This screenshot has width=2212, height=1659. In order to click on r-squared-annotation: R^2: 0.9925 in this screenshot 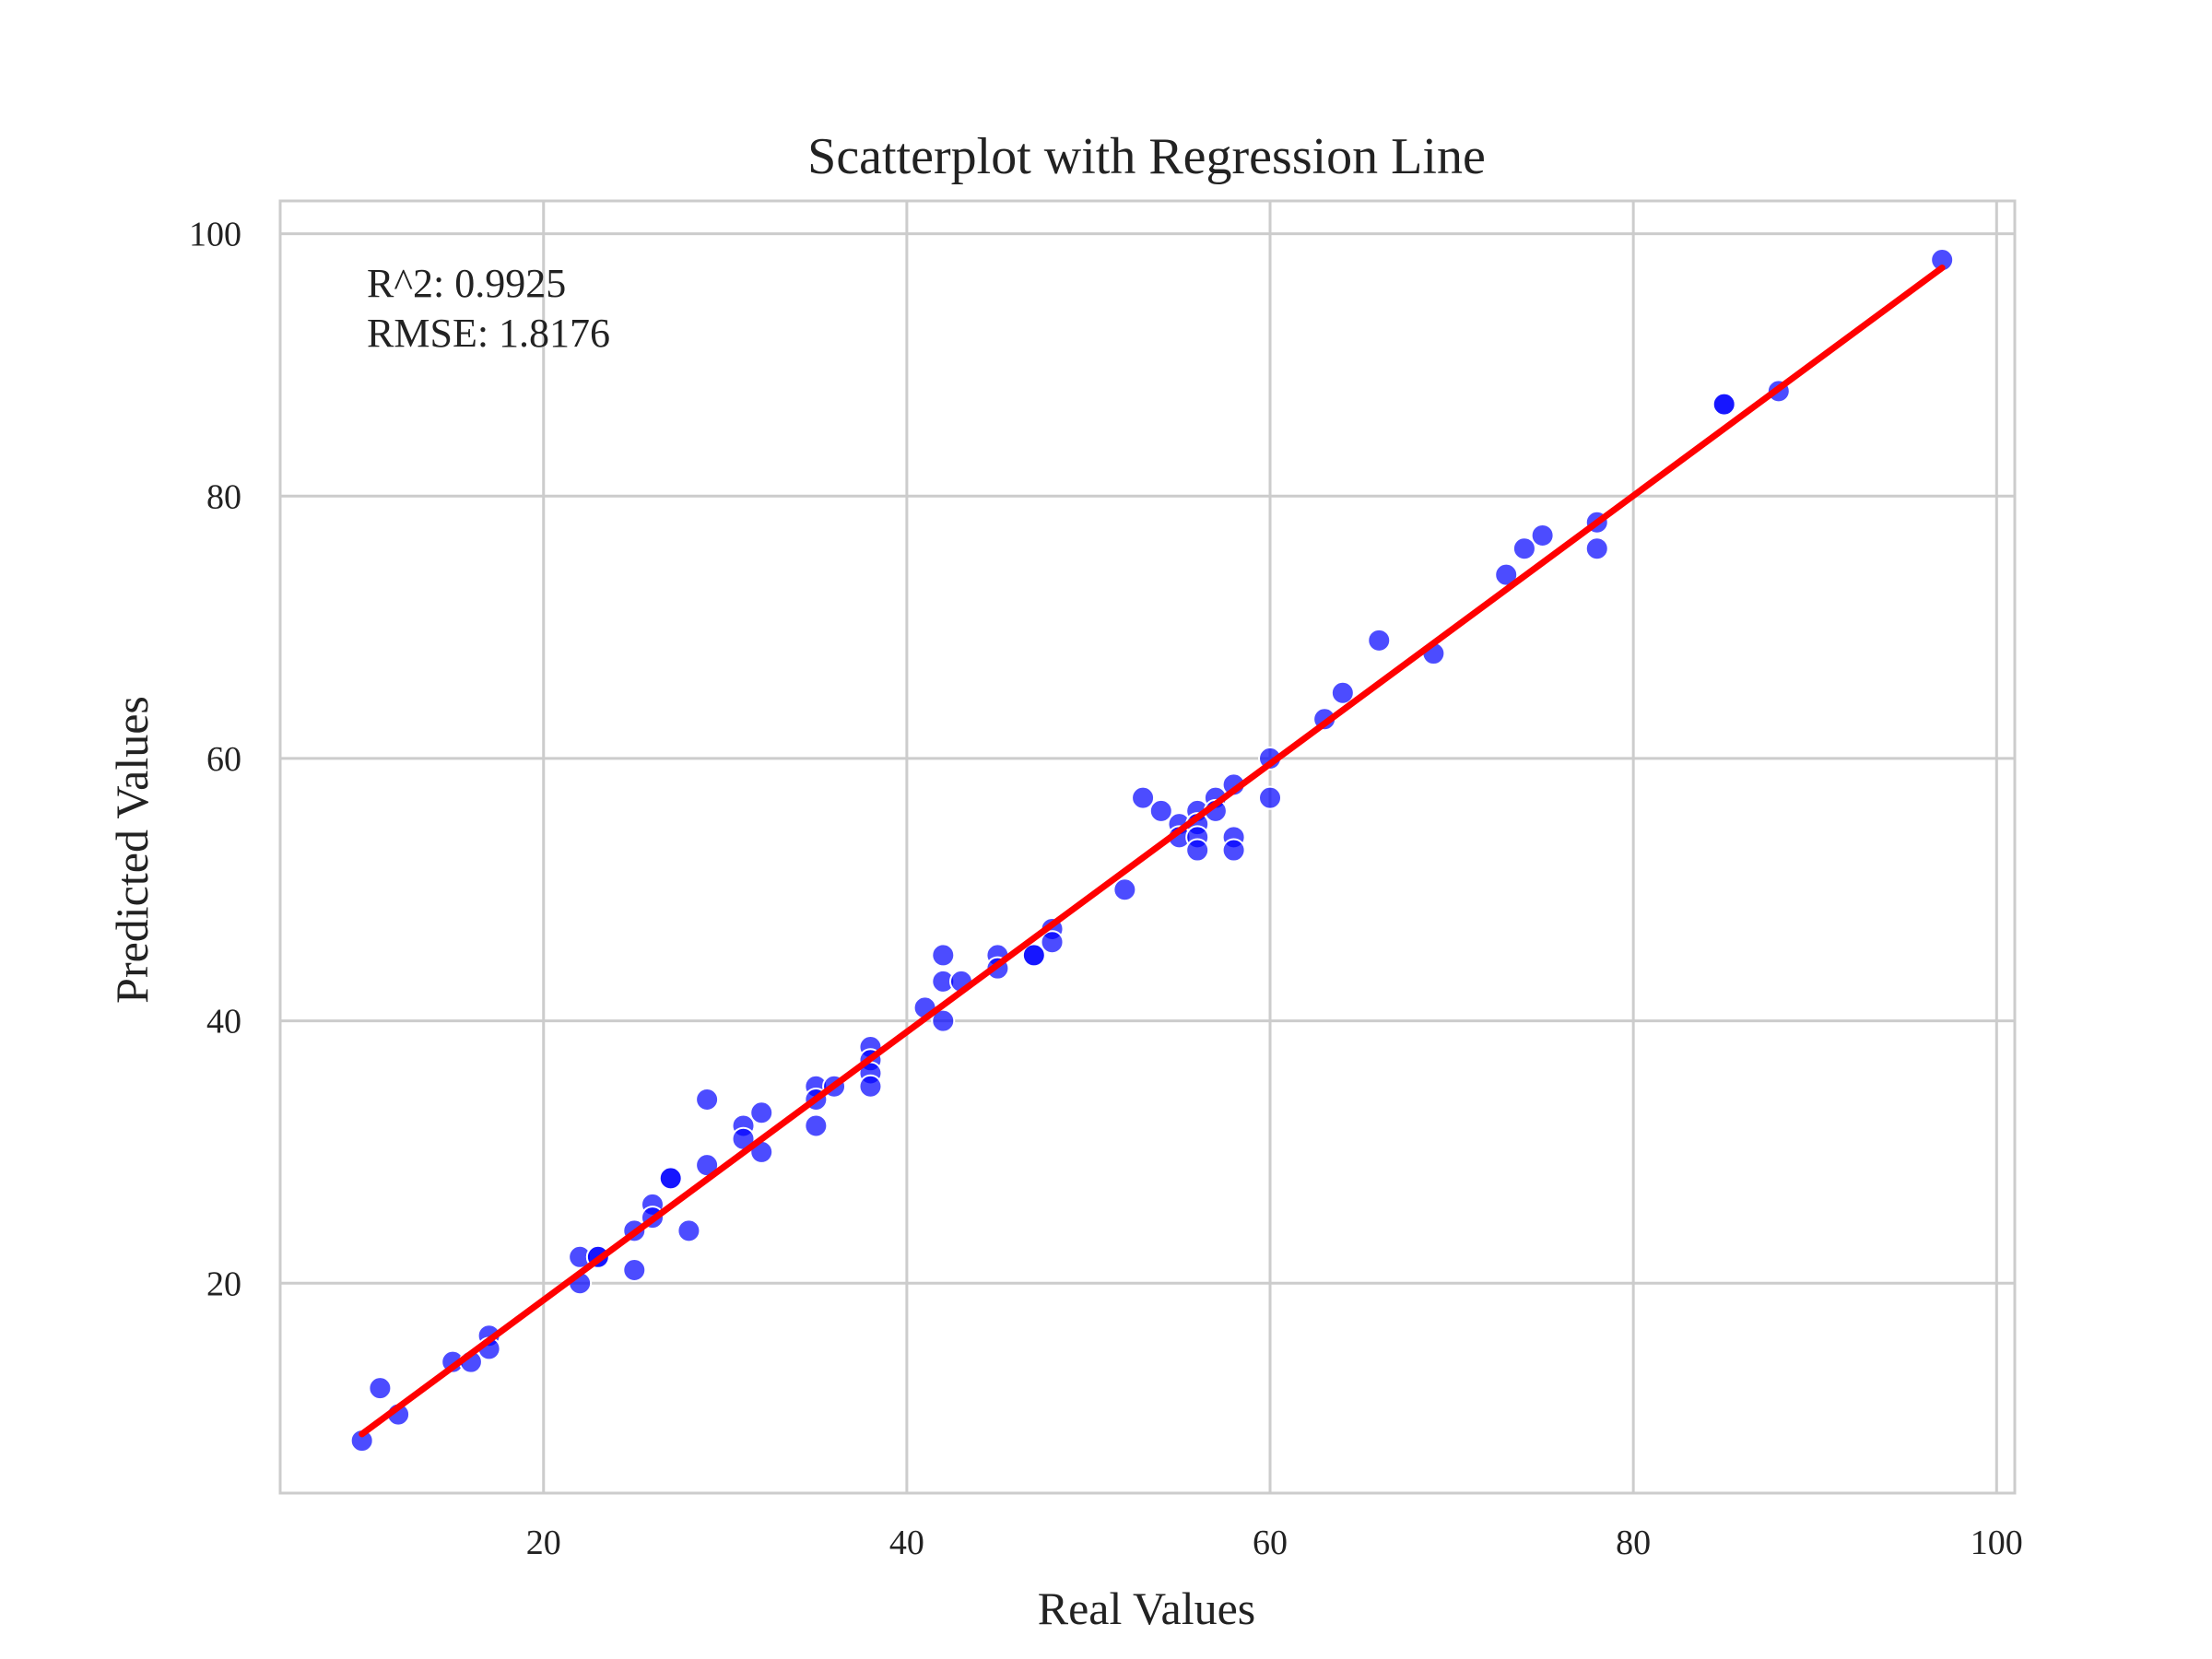, I will do `click(466, 283)`.